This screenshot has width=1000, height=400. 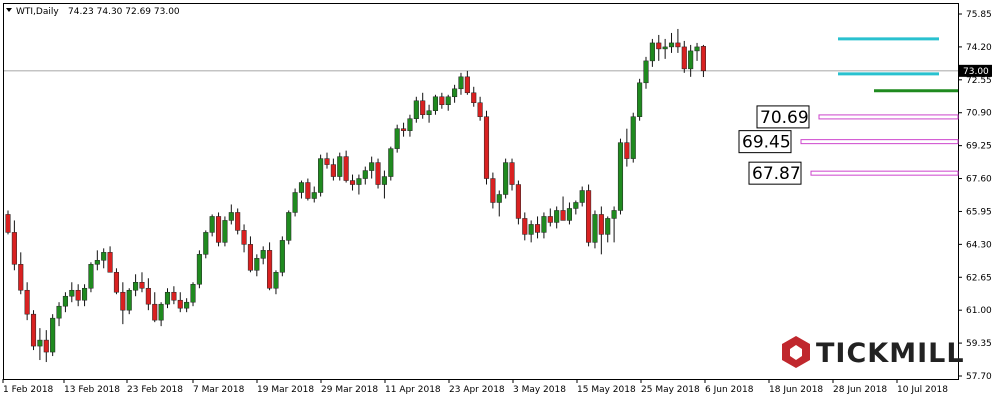 I want to click on y-tick-label: 70.90, so click(x=979, y=114).